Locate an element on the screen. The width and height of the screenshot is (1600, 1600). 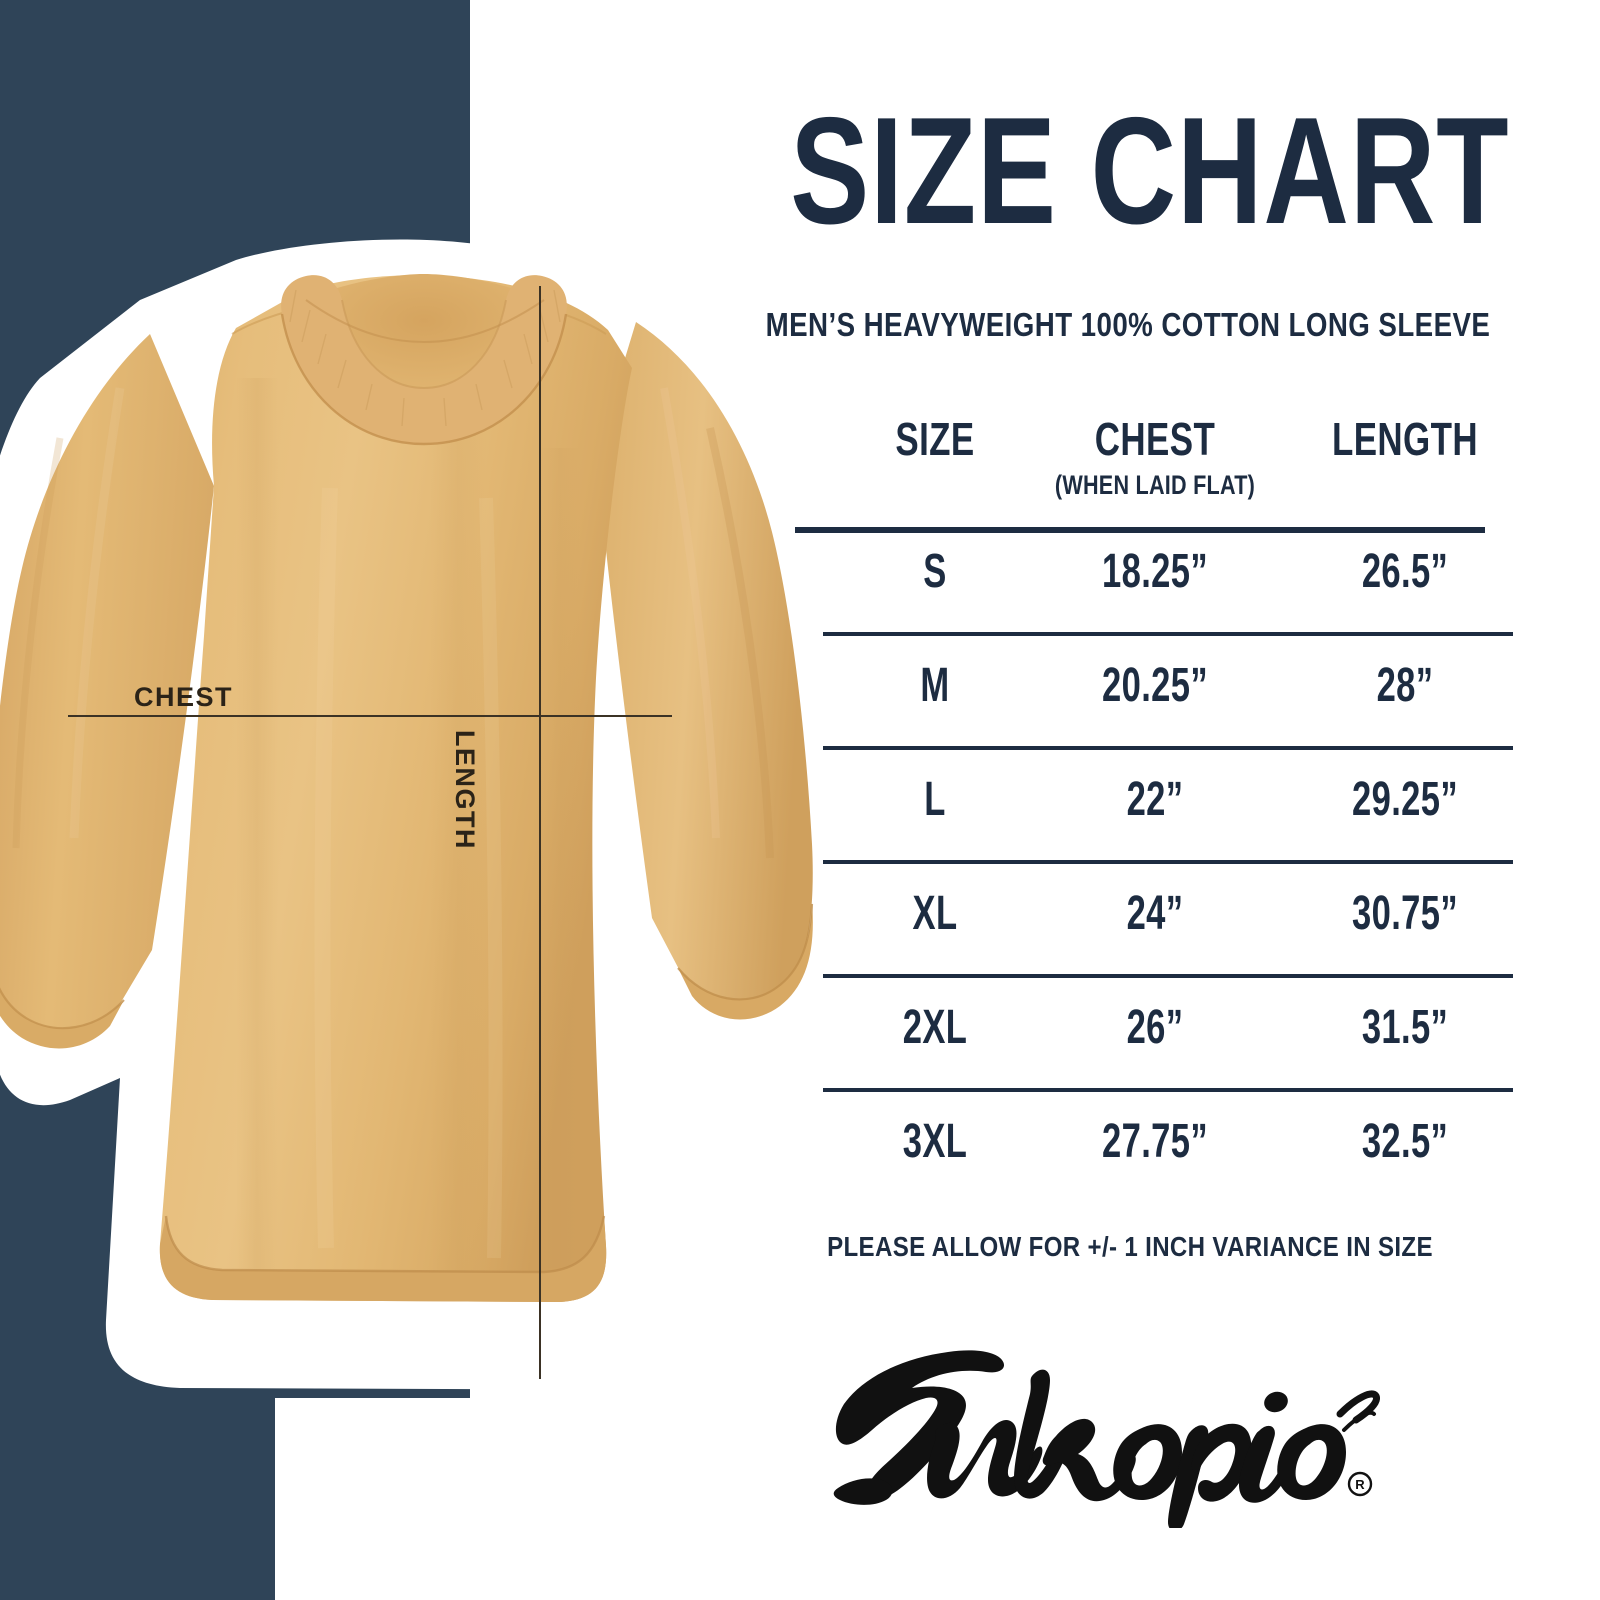
table-header-row: SIZE CHEST LENGTH (WHEN LAID FLAT) is located at coordinates (1145, 472).